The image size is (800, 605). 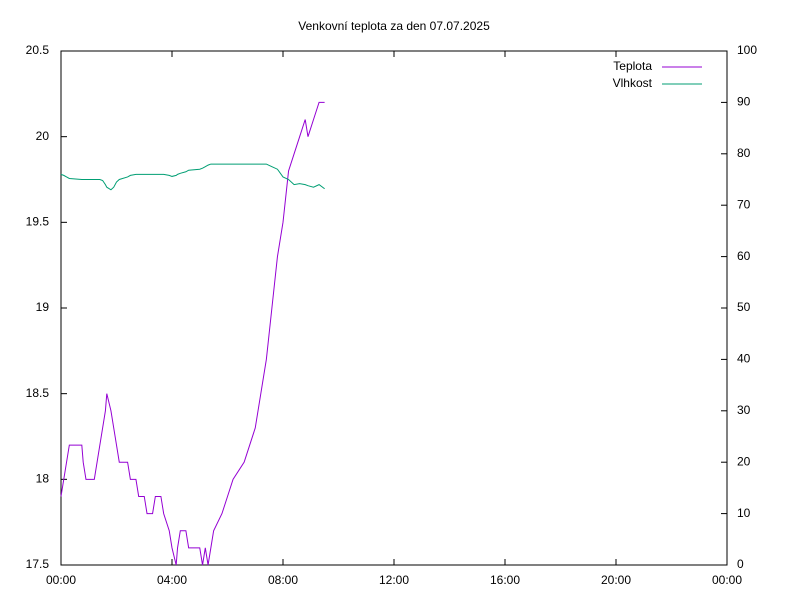 What do you see at coordinates (616, 580) in the screenshot?
I see `x-tick-label: 20:00` at bounding box center [616, 580].